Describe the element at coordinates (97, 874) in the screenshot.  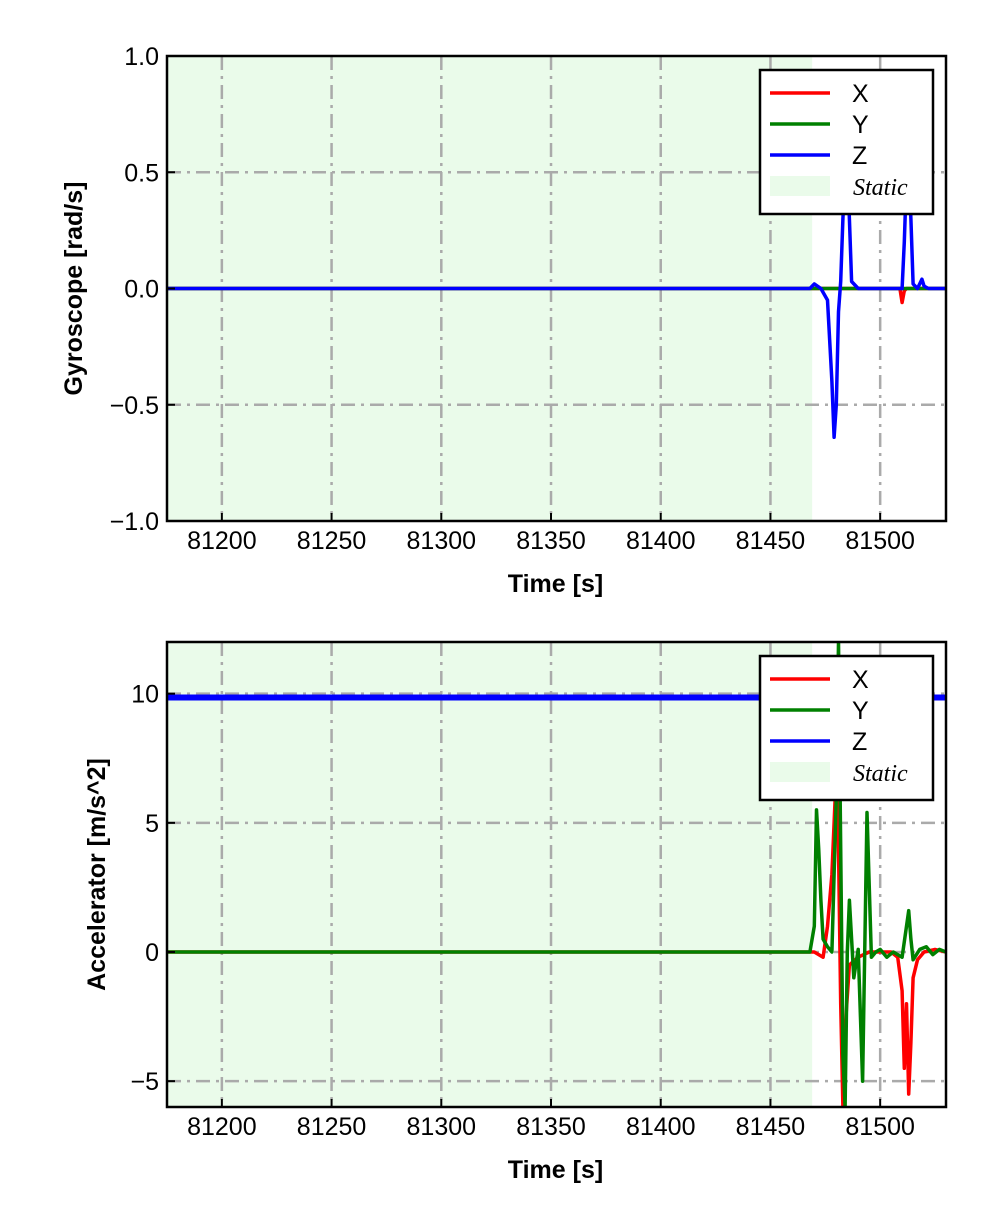
I see `y-axis-title: Accelerator [m/s^2]` at that location.